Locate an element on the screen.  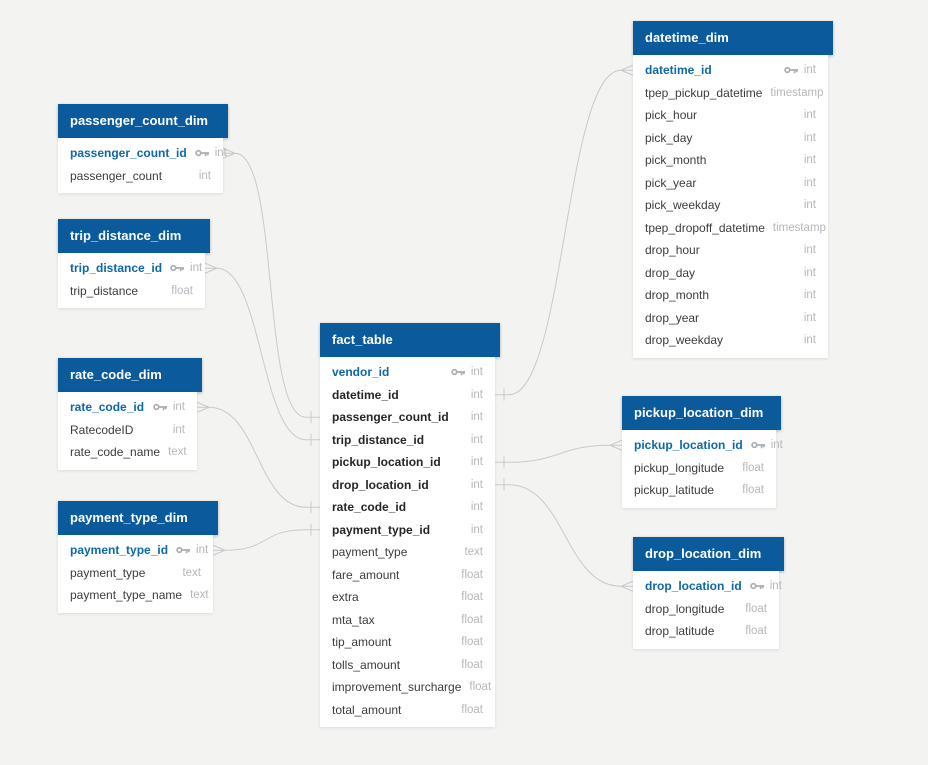
field-name: pick_month is located at coordinates (676, 160).